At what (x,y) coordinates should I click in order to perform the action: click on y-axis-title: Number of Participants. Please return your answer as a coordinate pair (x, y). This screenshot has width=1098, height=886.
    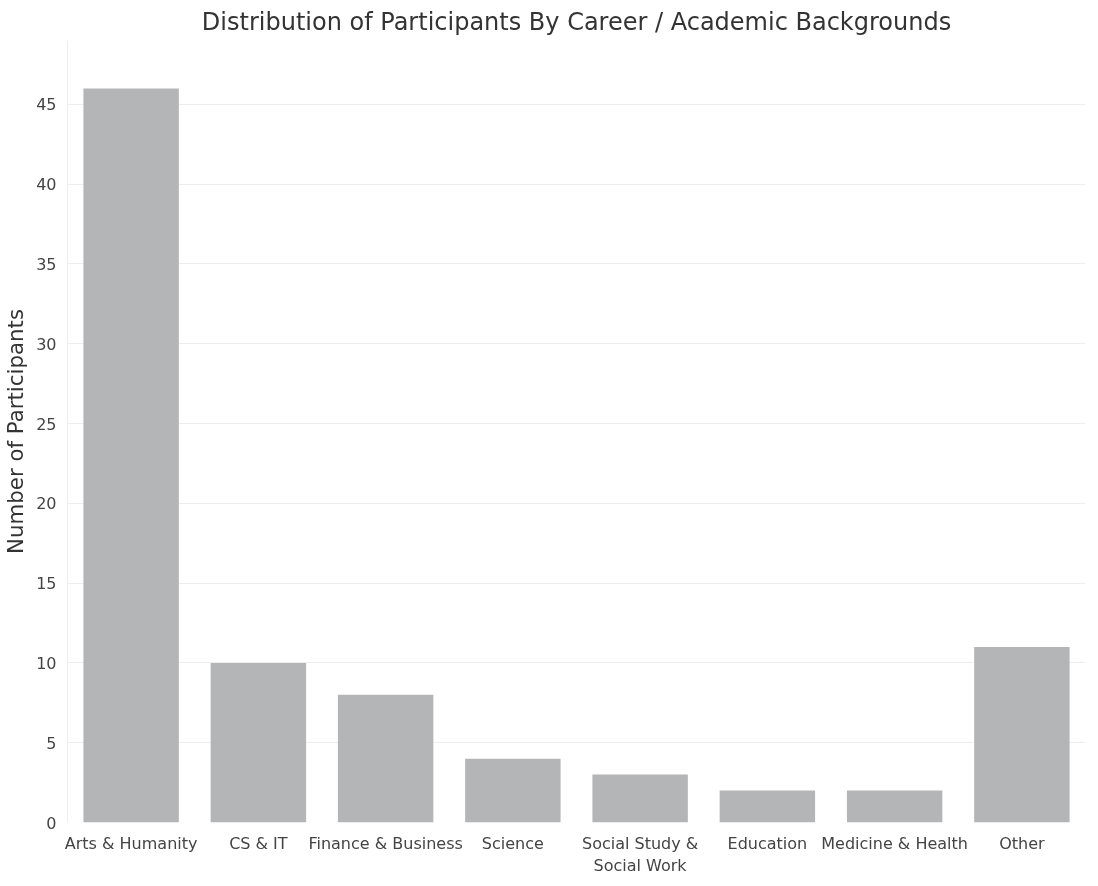
    Looking at the image, I should click on (16, 431).